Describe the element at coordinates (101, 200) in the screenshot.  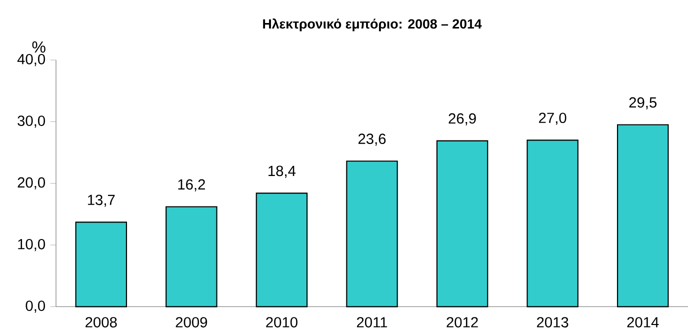
I see `data-label: 13,7` at that location.